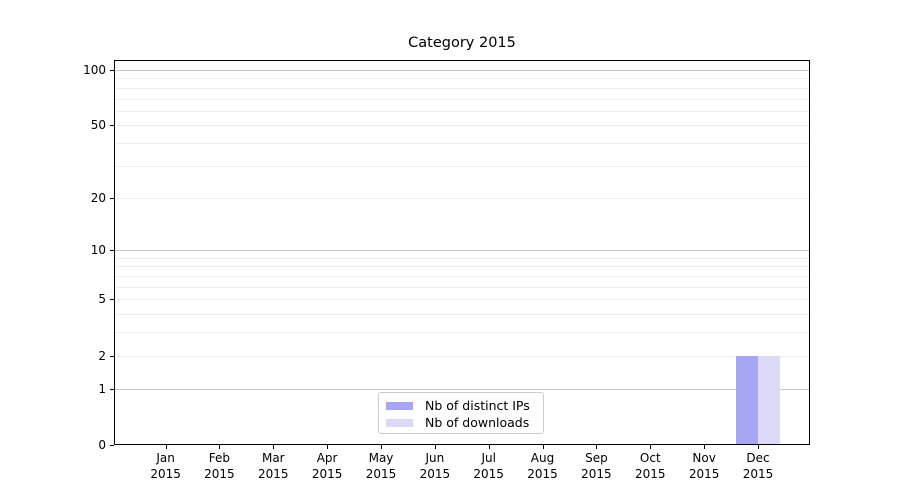 The width and height of the screenshot is (900, 500). I want to click on y-tick-label: 50, so click(98, 125).